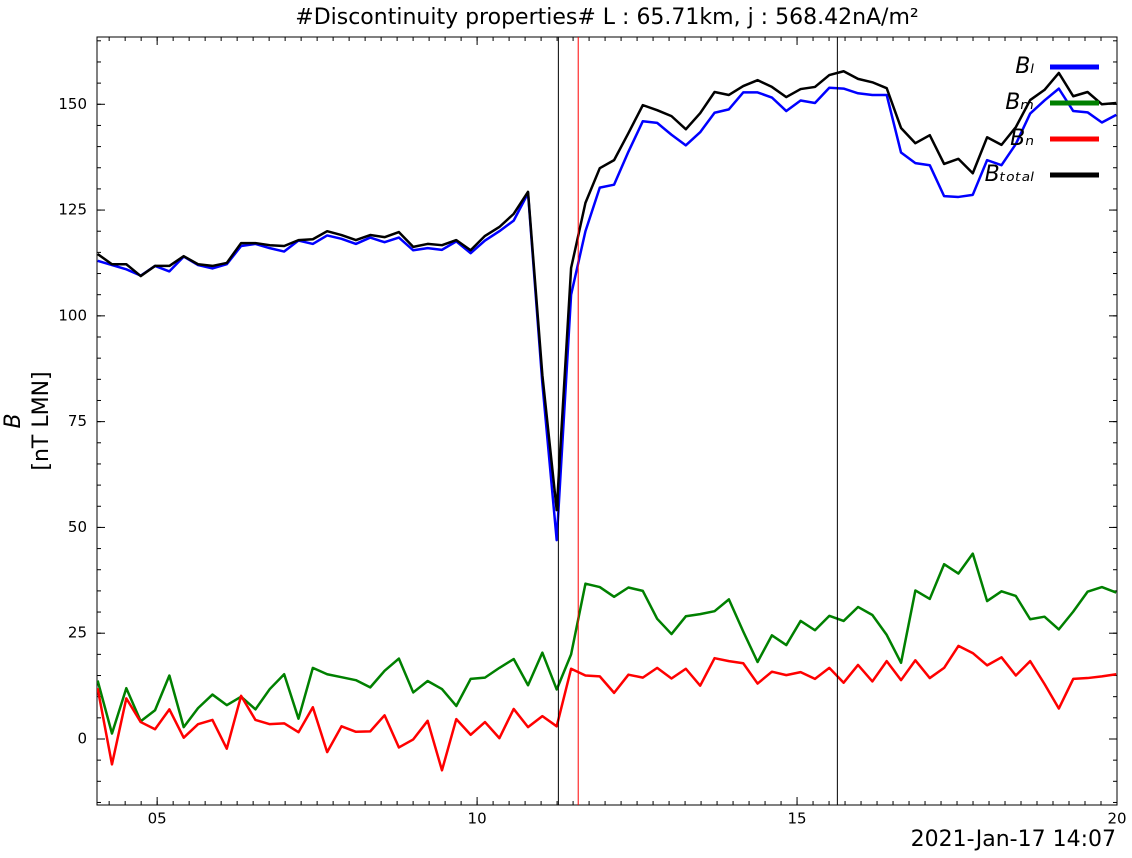 The image size is (1132, 858). I want to click on x-tick-label: 15, so click(797, 819).